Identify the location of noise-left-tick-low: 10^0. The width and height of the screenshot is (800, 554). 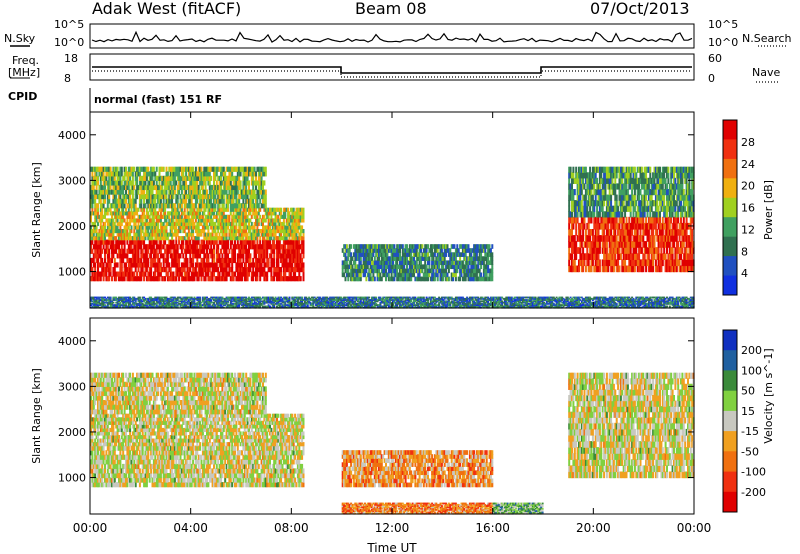
(69, 42).